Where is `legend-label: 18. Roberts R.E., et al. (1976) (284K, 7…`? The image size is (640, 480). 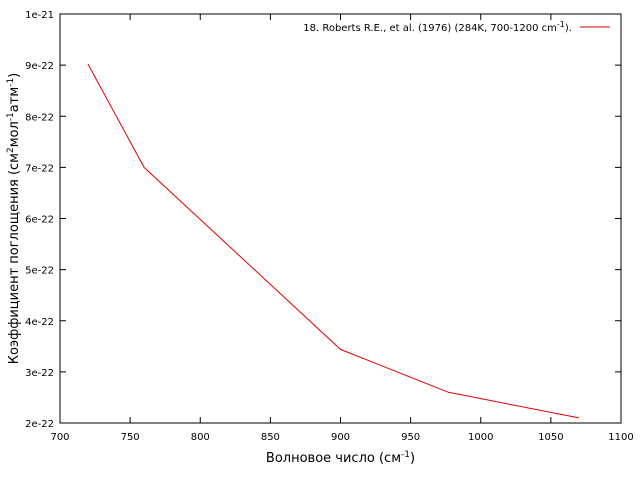 legend-label: 18. Roberts R.E., et al. (1976) (284K, 7… is located at coordinates (437, 27).